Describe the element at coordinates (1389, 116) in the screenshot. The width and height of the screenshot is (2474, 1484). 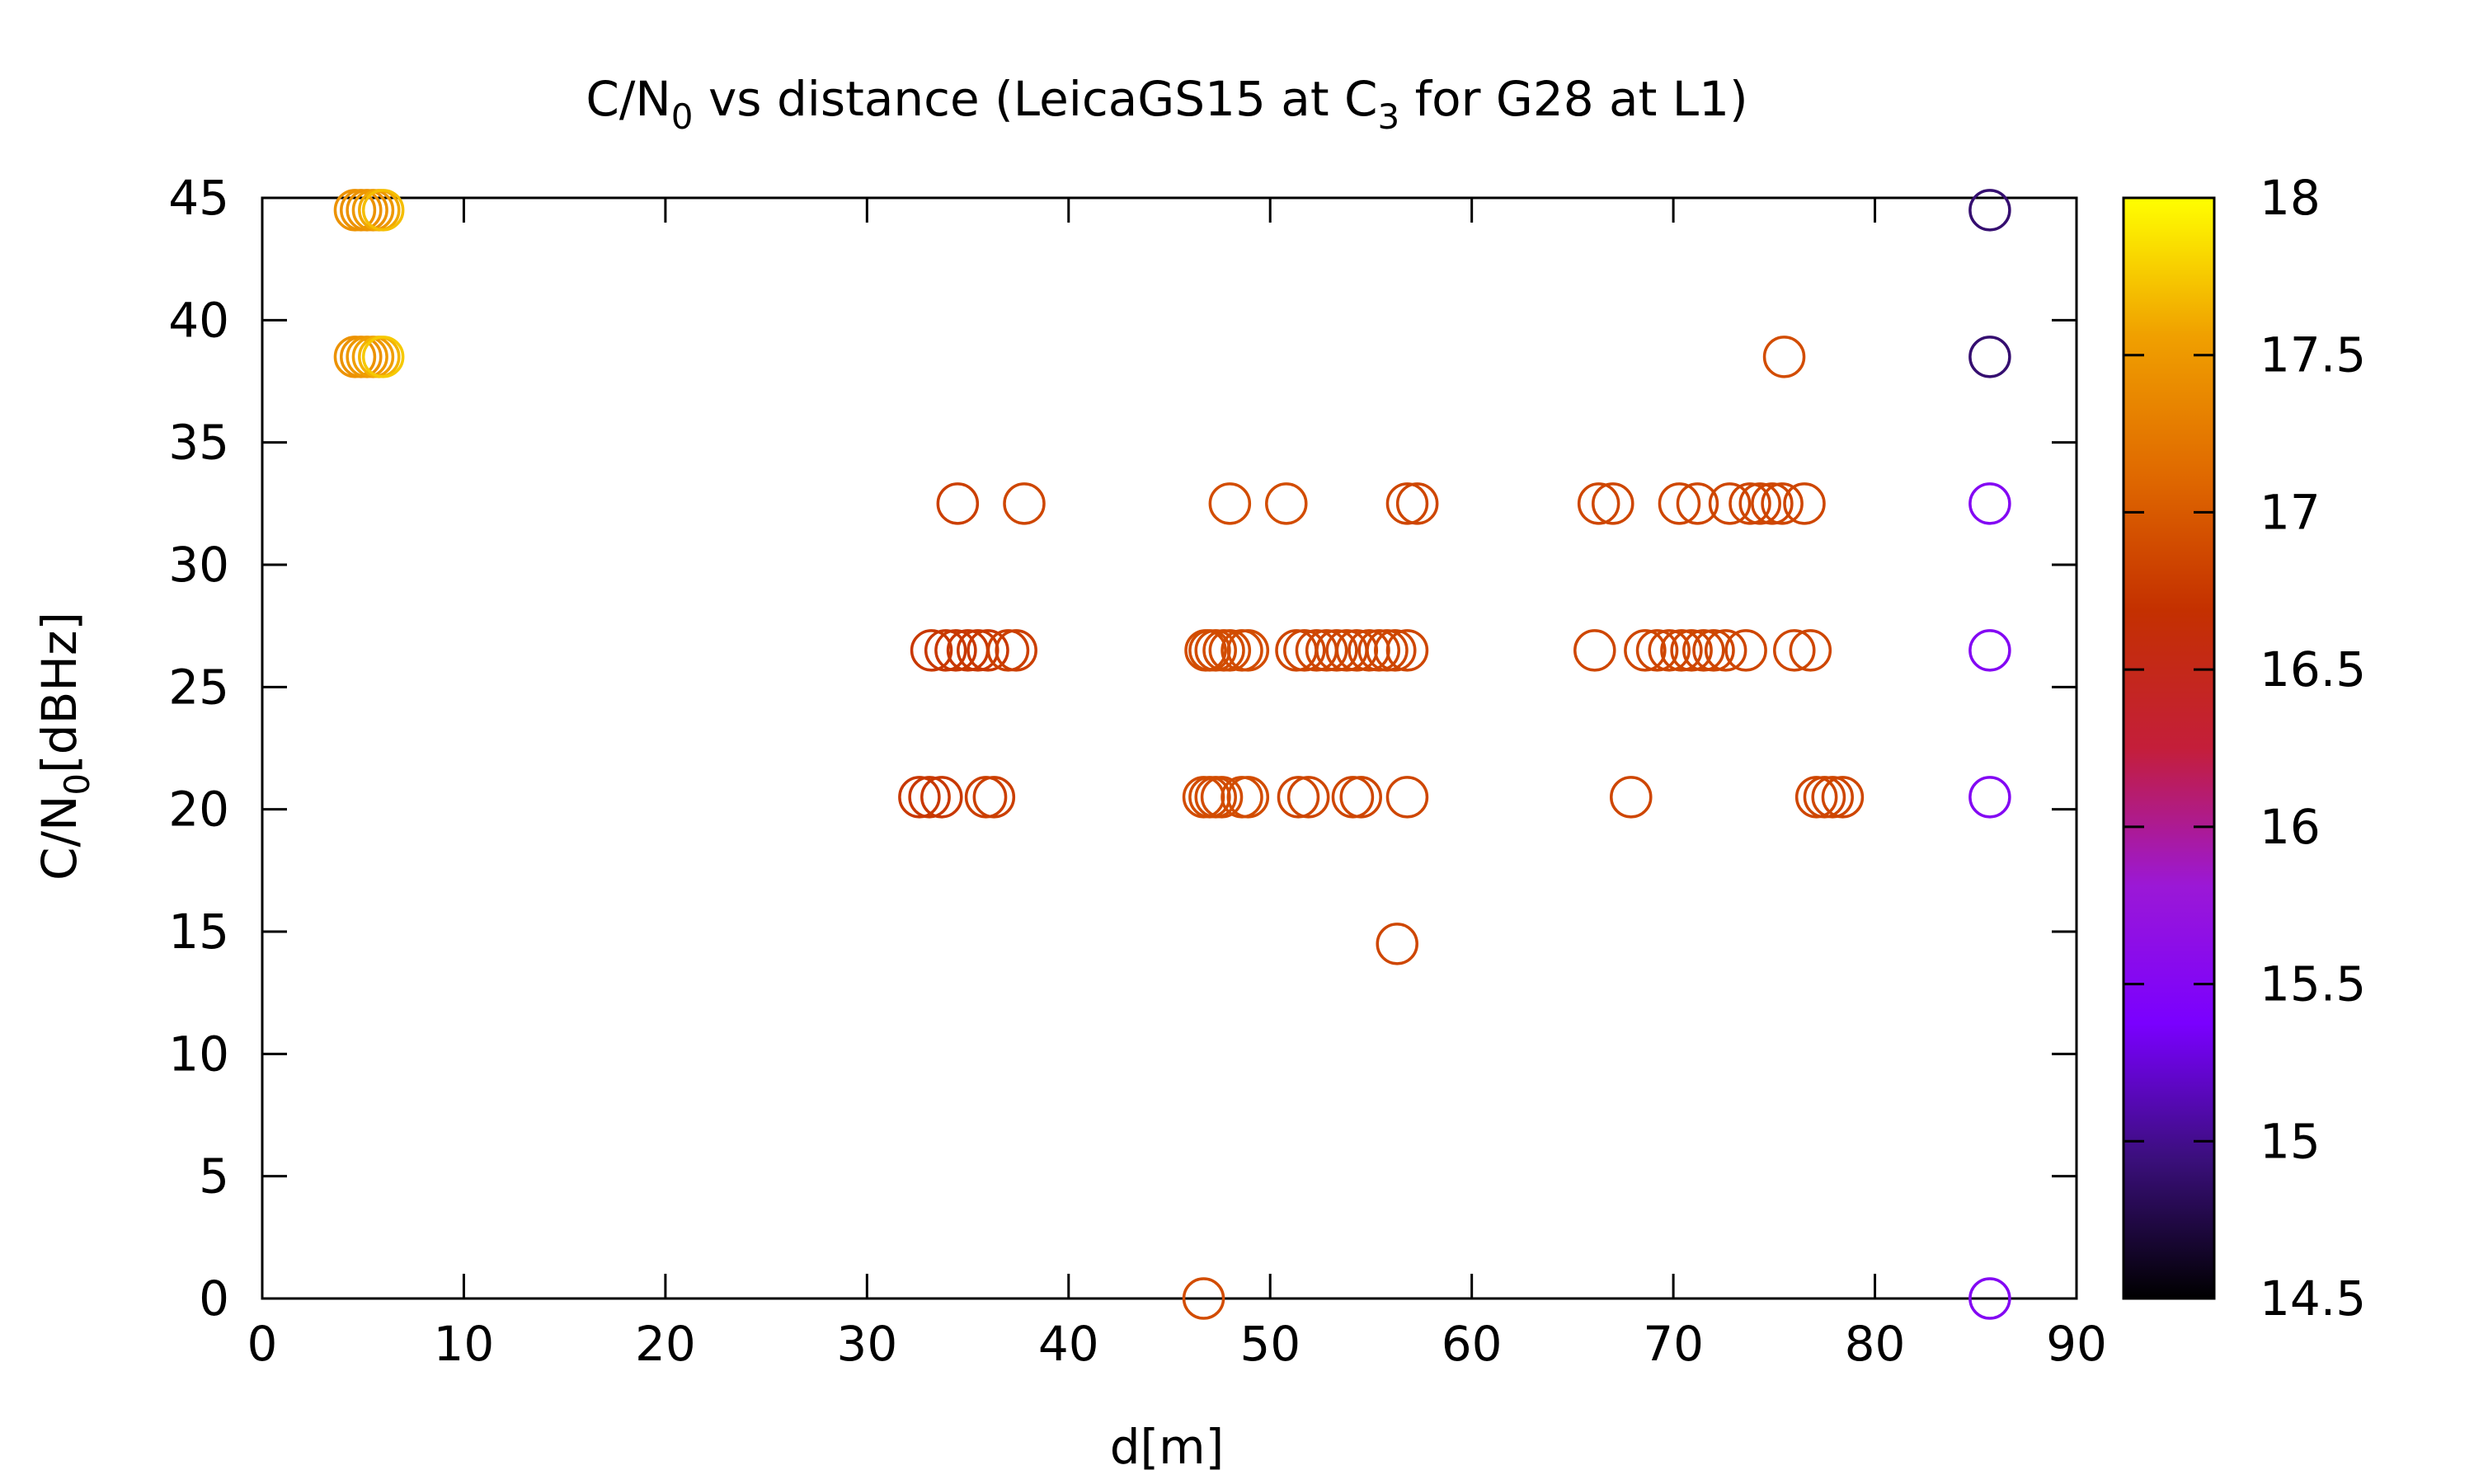
I see `chart-title-sub2: 3` at that location.